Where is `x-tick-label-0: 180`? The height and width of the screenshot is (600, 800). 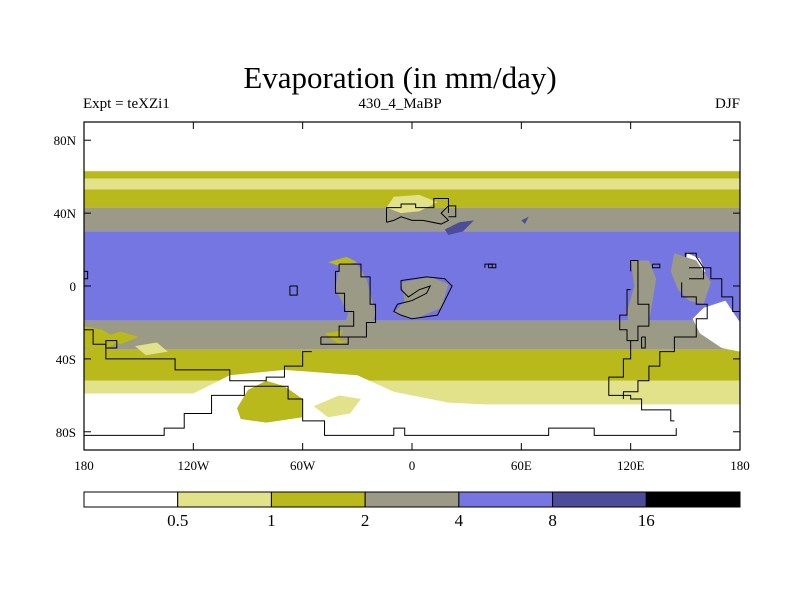
x-tick-label-0: 180 is located at coordinates (84, 465).